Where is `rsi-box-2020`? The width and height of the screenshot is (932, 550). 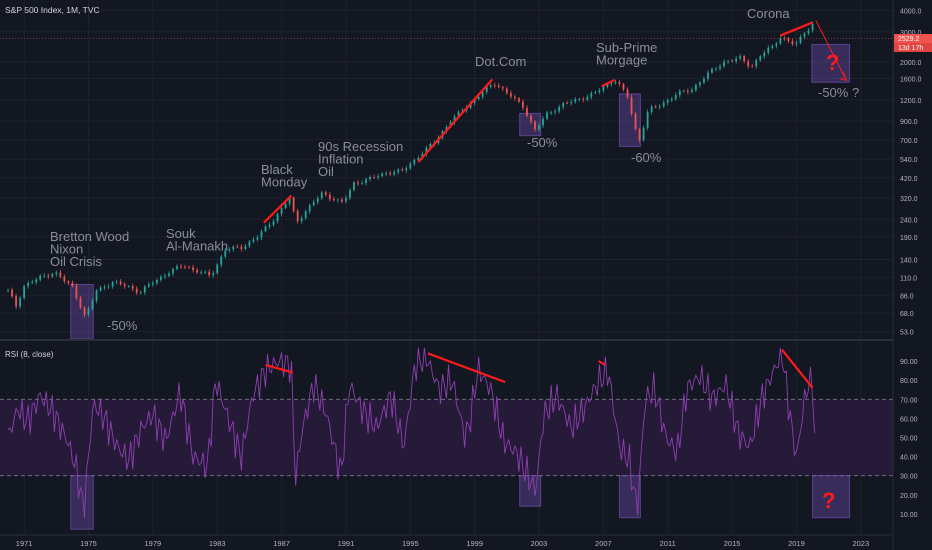 rsi-box-2020 is located at coordinates (831, 497).